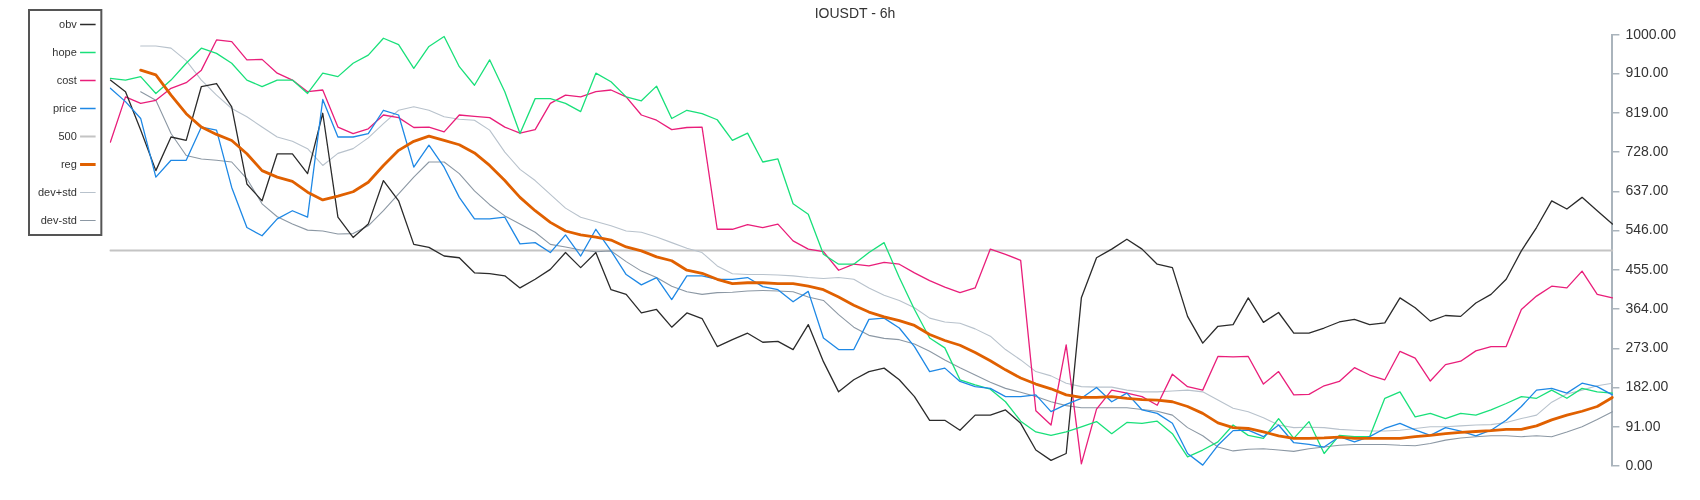  What do you see at coordinates (64, 51) in the screenshot?
I see `legend-label: hope` at bounding box center [64, 51].